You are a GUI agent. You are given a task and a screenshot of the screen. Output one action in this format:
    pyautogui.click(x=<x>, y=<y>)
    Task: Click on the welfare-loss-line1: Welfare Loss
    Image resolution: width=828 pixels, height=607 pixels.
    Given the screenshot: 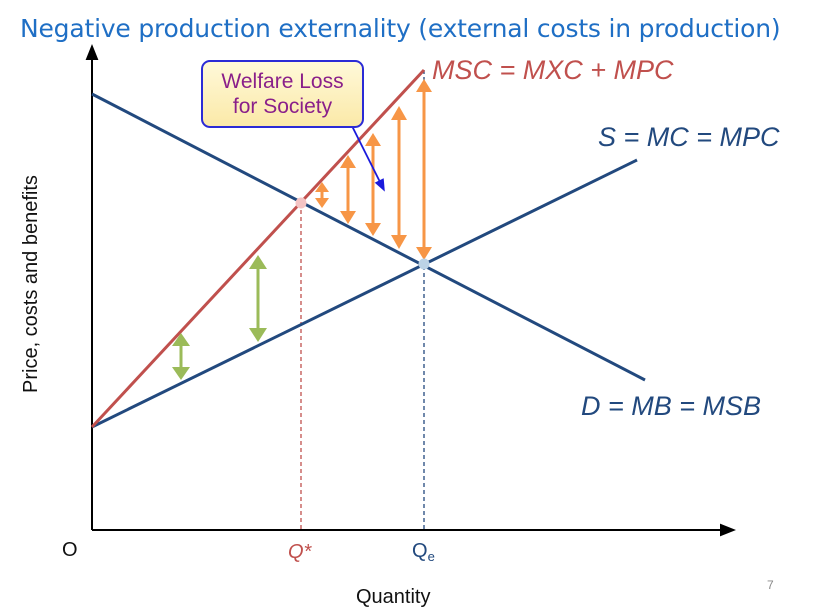 What is the action you would take?
    pyautogui.click(x=282, y=81)
    